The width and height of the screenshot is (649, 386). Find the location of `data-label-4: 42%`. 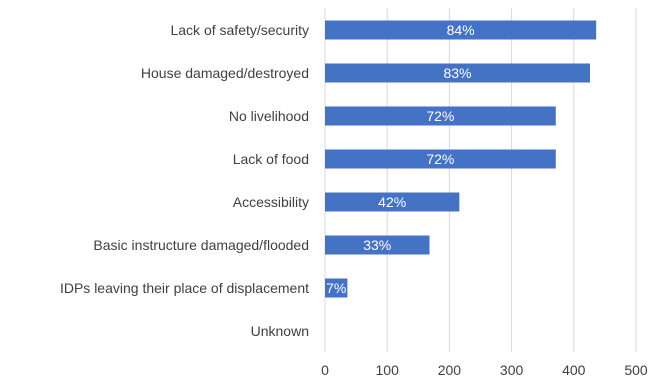

data-label-4: 42% is located at coordinates (392, 202).